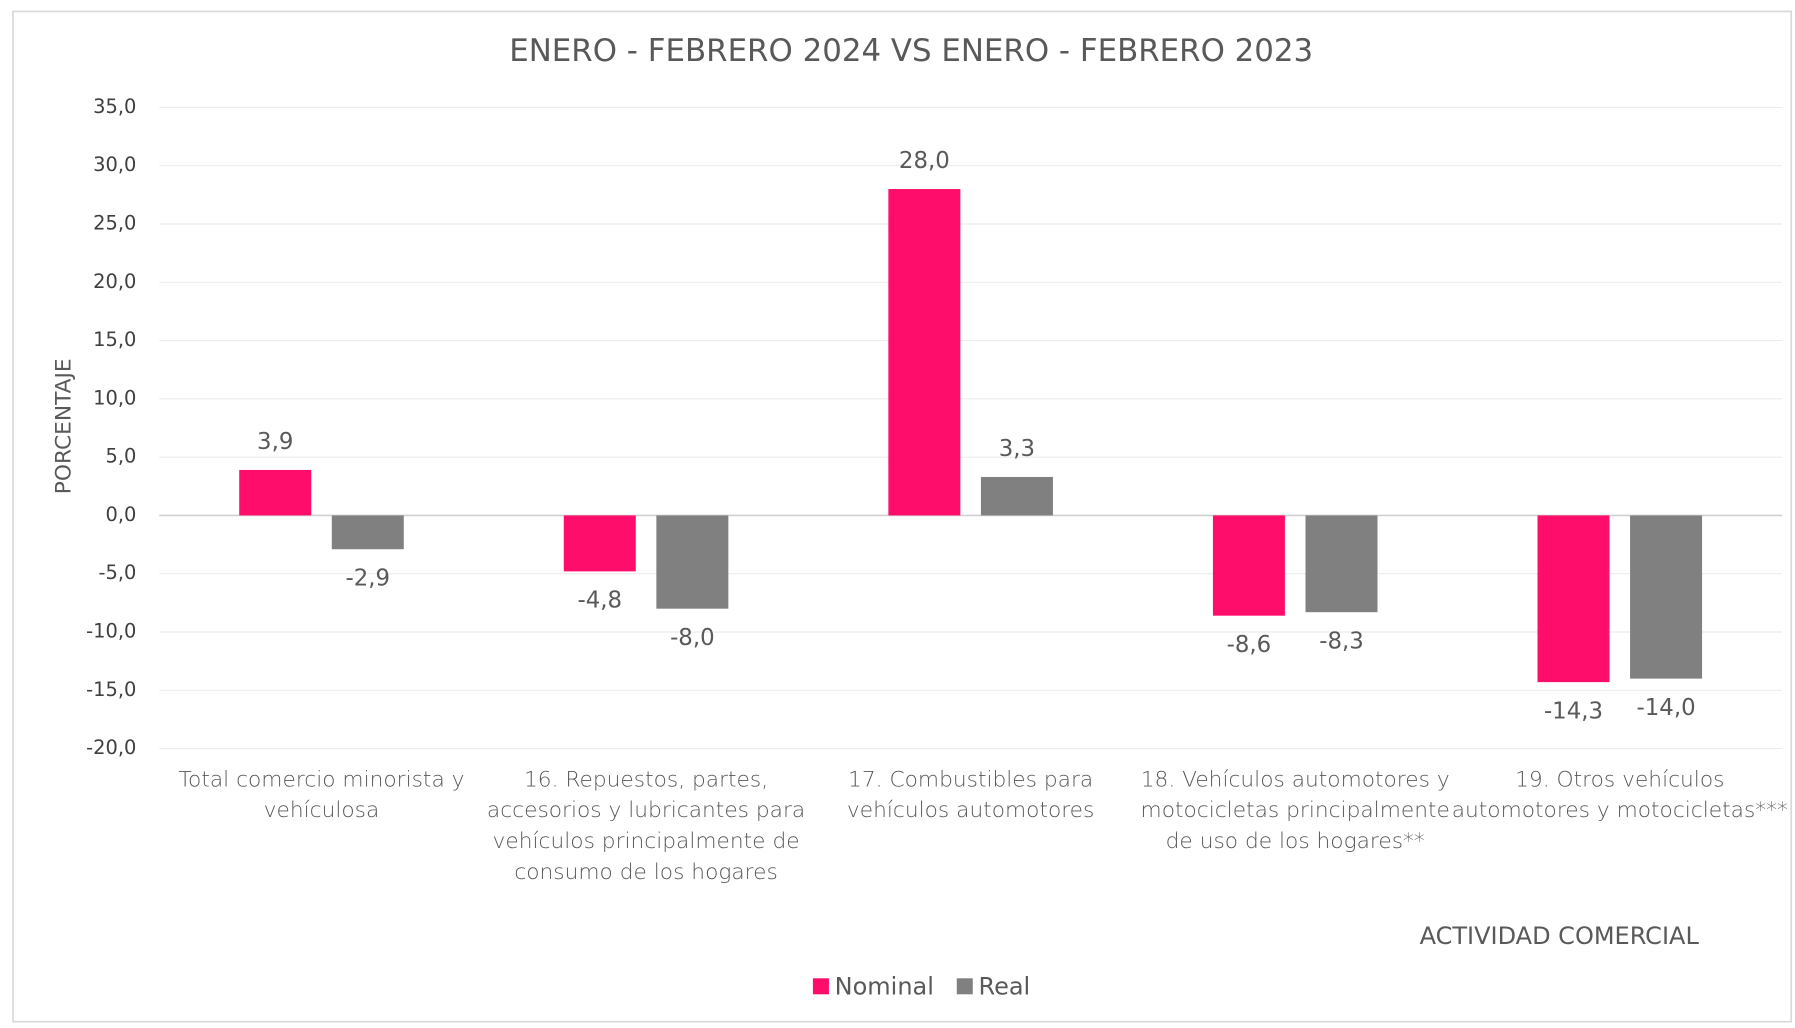 This screenshot has width=1795, height=1028. I want to click on data-label: 28,0, so click(924, 161).